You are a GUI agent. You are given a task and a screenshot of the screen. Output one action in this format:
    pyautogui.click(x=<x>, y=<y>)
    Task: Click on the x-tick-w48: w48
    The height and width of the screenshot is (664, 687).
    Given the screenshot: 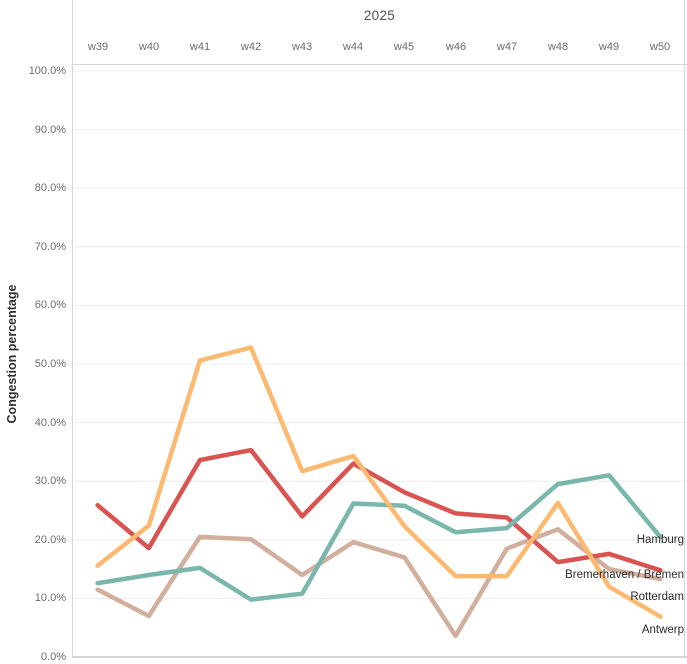 What is the action you would take?
    pyautogui.click(x=558, y=47)
    